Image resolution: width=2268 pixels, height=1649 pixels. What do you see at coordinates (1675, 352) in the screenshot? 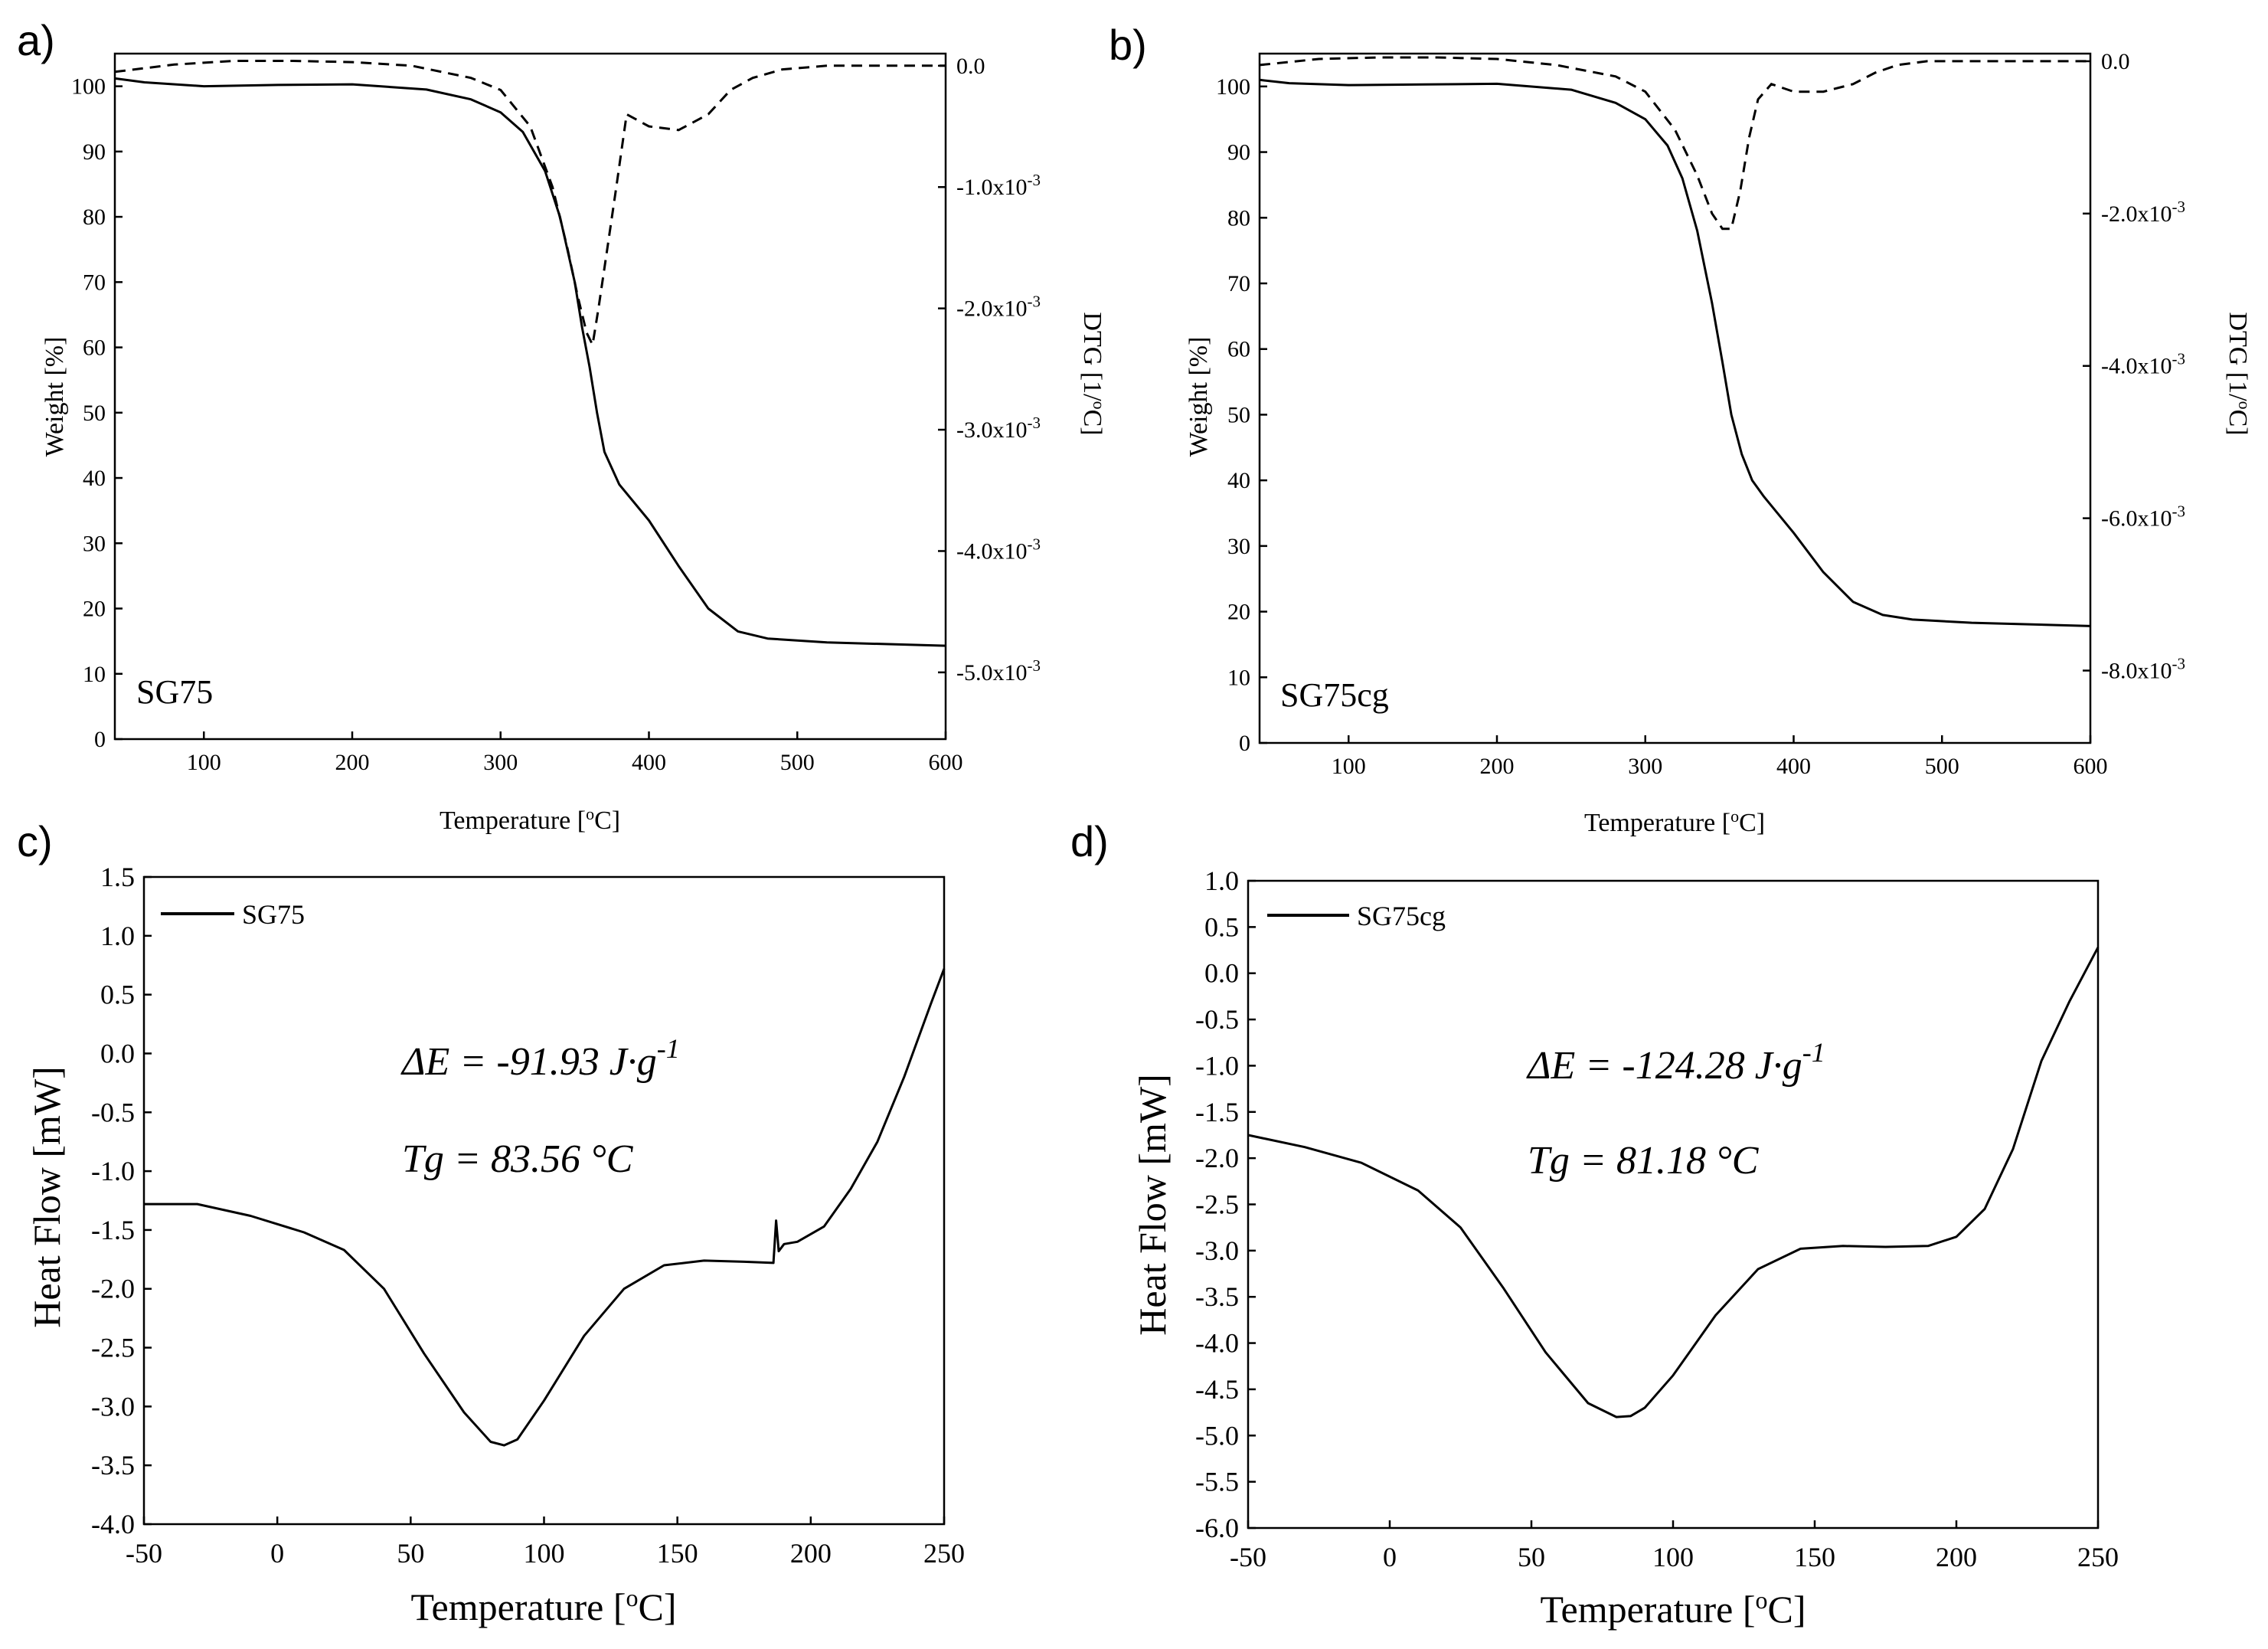
I see `panel-b-weight-curve` at bounding box center [1675, 352].